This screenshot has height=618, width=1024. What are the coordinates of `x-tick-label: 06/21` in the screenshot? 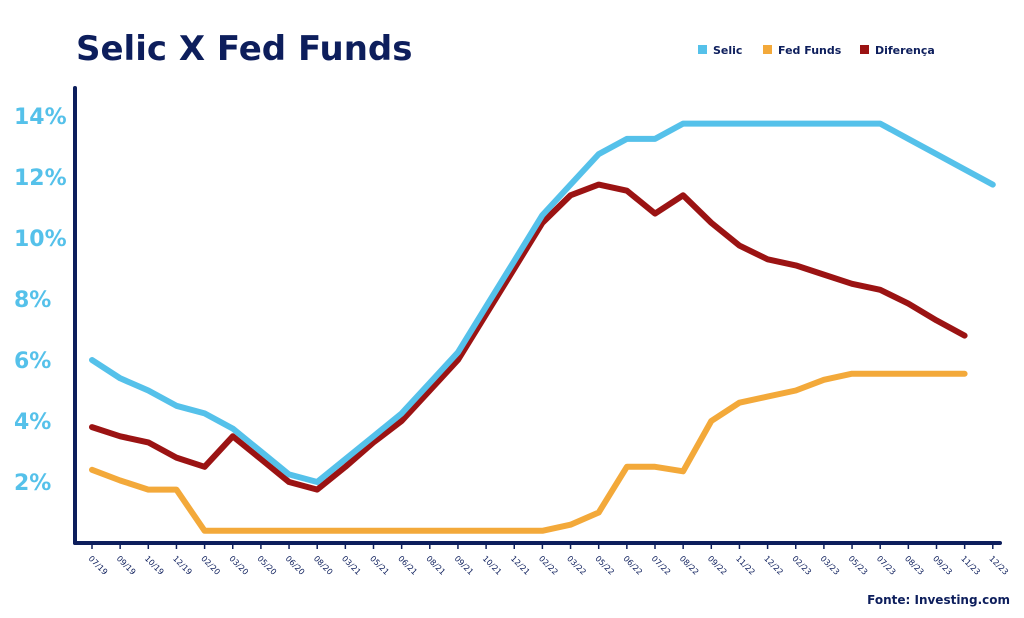 It's located at (407, 565).